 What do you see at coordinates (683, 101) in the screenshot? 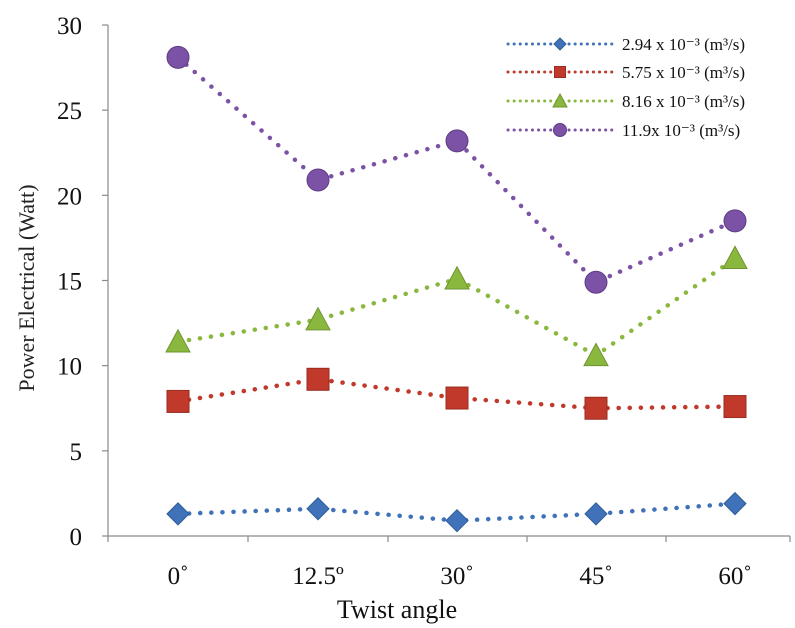
I see `legend-label: 8.16 x 10⁻³ (m³/s)` at bounding box center [683, 101].